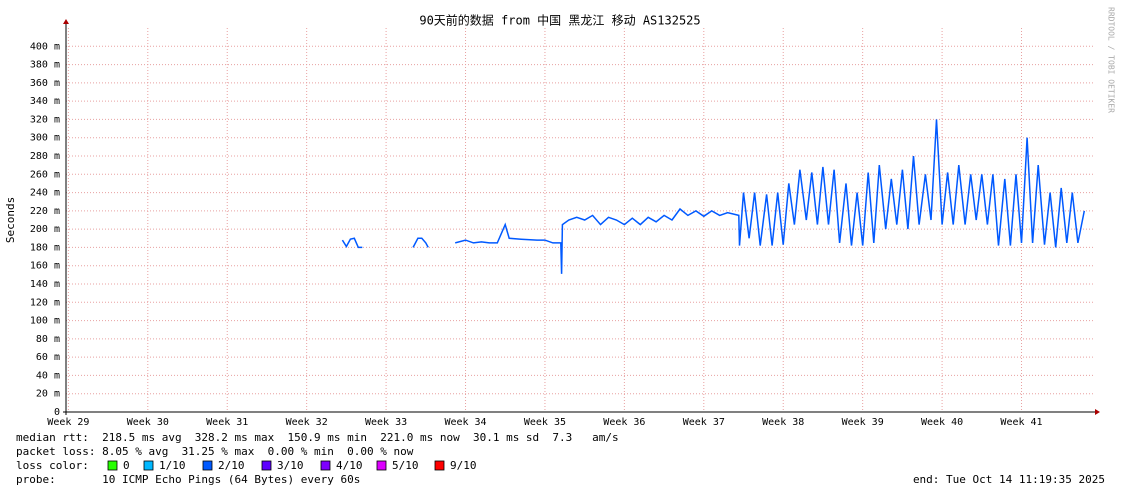  I want to click on y-axis-label: Seconds, so click(10, 220).